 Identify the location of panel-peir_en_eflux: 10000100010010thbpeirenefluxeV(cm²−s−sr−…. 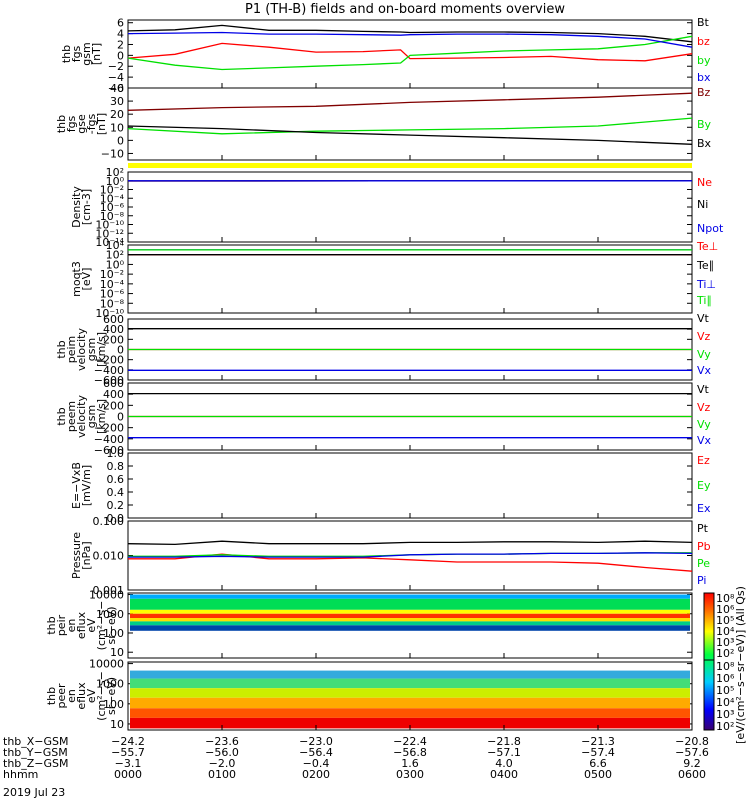
(369, 624).